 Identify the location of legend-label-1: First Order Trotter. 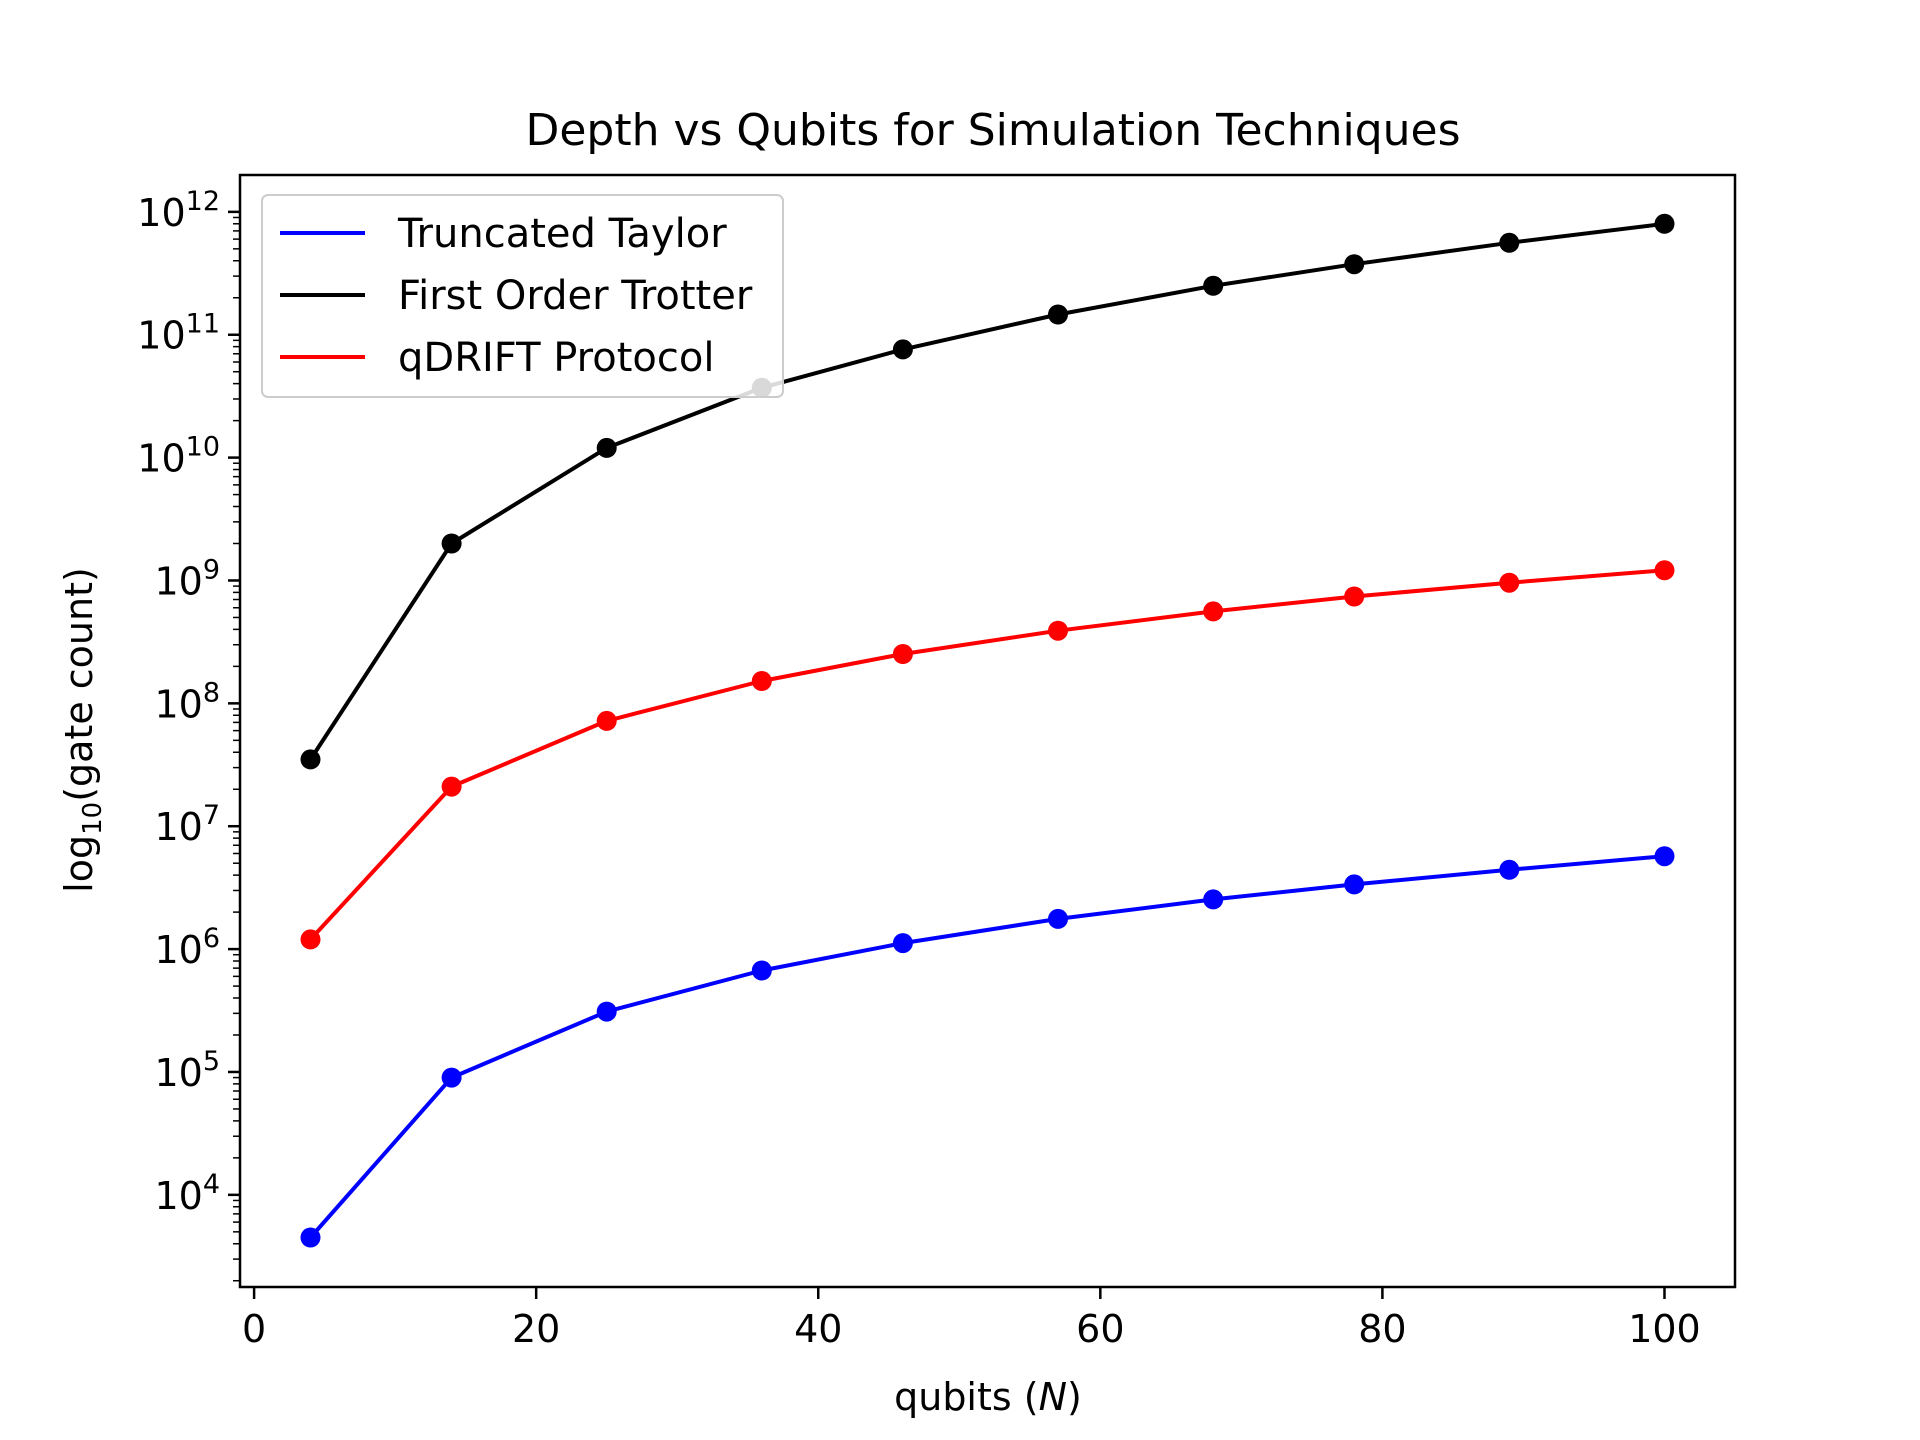
(575, 296).